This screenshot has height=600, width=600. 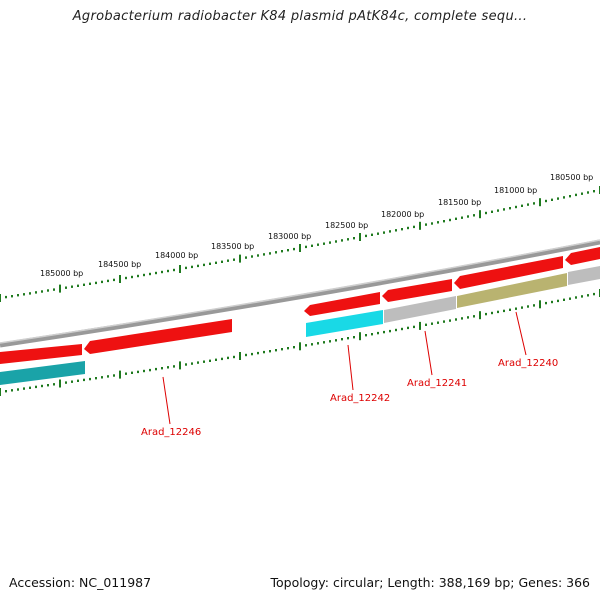 What do you see at coordinates (171, 432) in the screenshot?
I see `gene-label: Arad_12246` at bounding box center [171, 432].